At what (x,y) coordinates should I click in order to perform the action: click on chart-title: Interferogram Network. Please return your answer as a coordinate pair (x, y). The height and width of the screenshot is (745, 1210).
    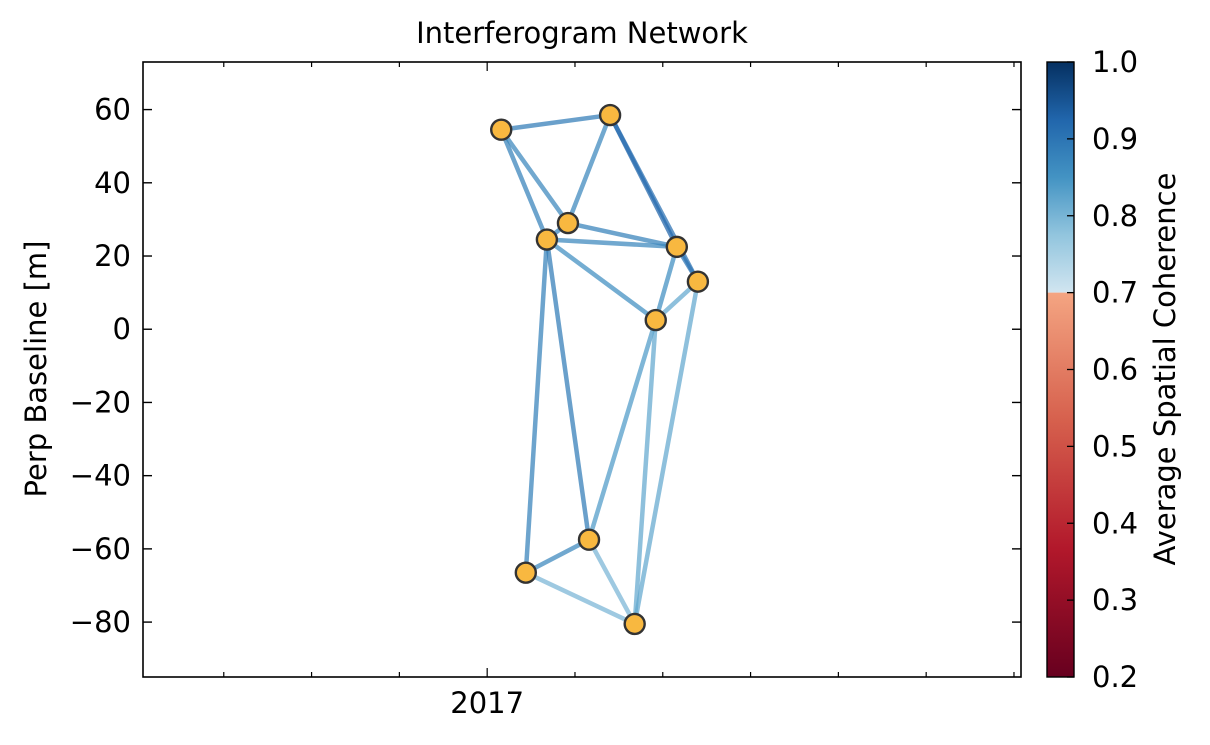
    Looking at the image, I should click on (582, 33).